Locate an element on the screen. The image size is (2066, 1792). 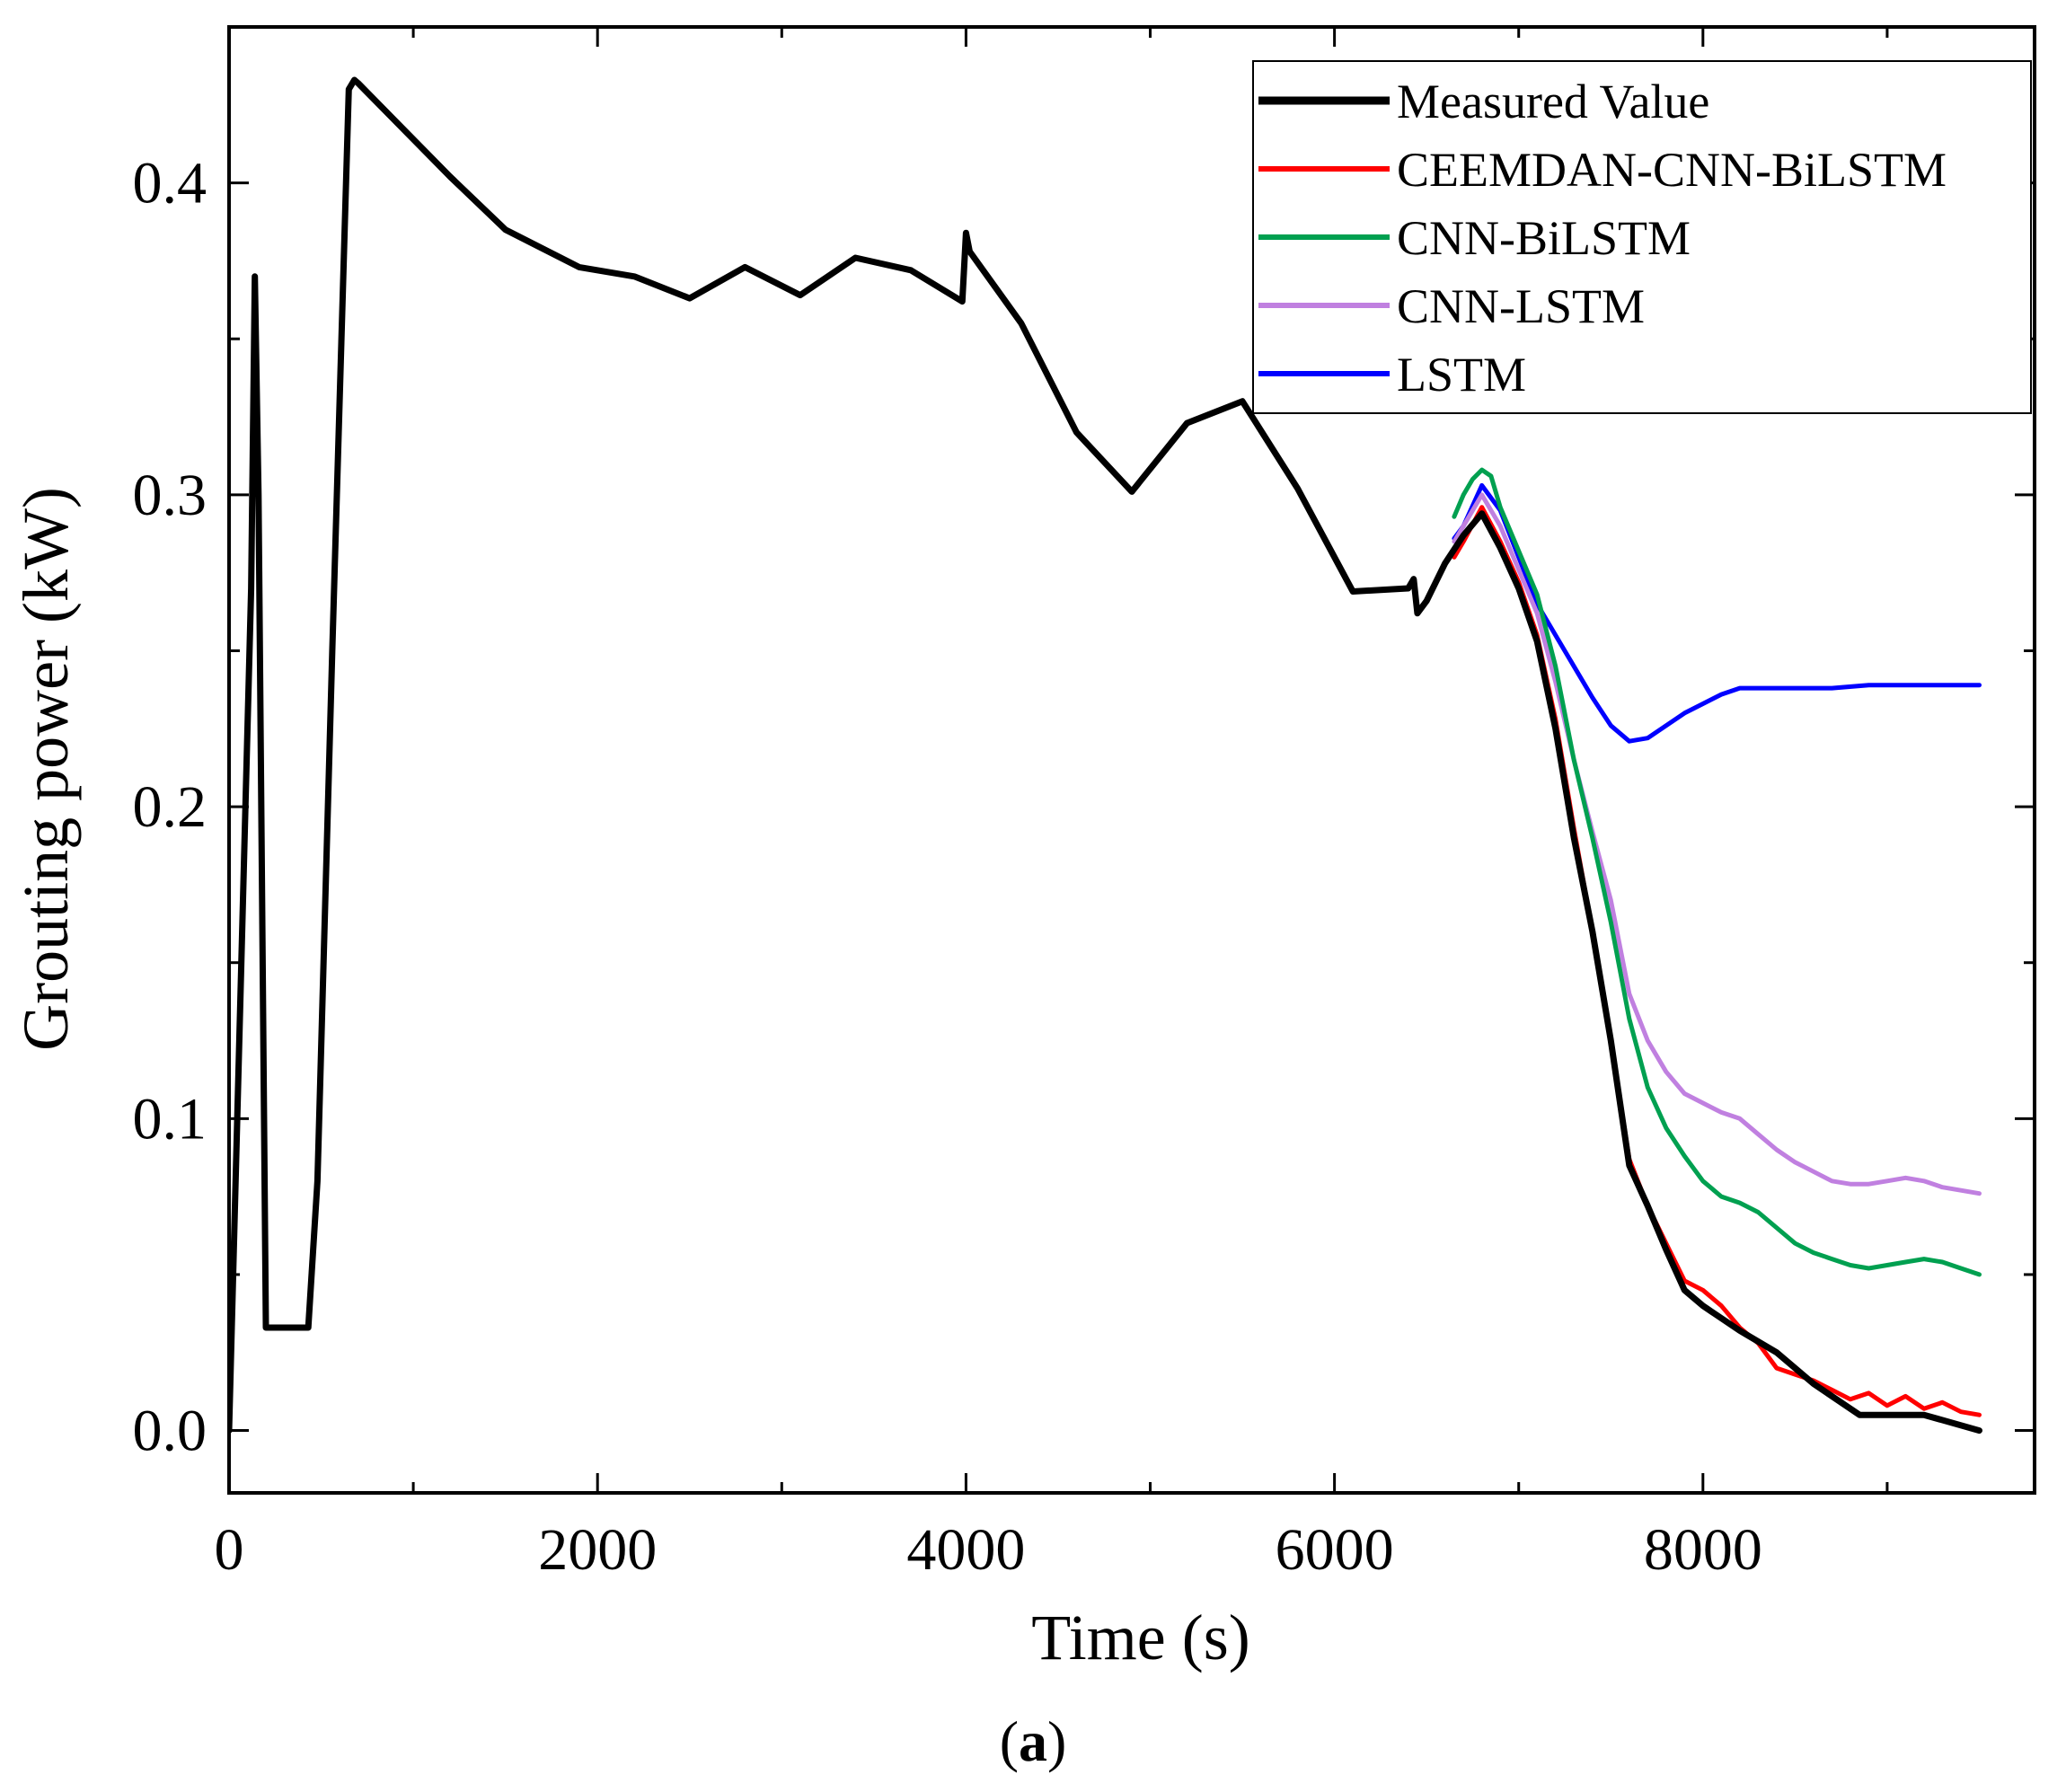
series-line-cnn-lstm is located at coordinates (1717, 844).